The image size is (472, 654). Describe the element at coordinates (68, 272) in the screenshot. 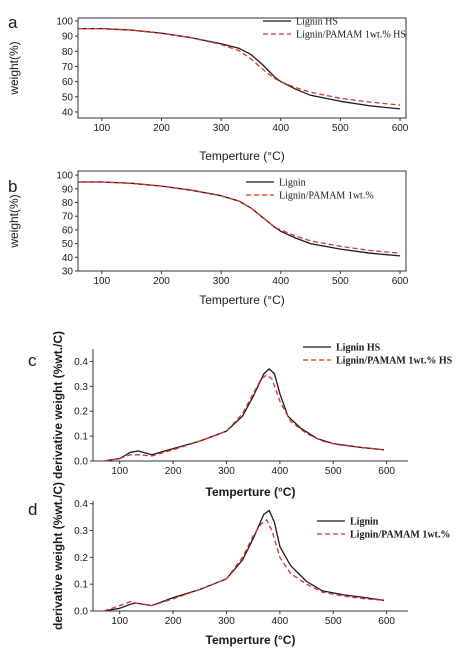

I see `y-tick-label: 30` at that location.